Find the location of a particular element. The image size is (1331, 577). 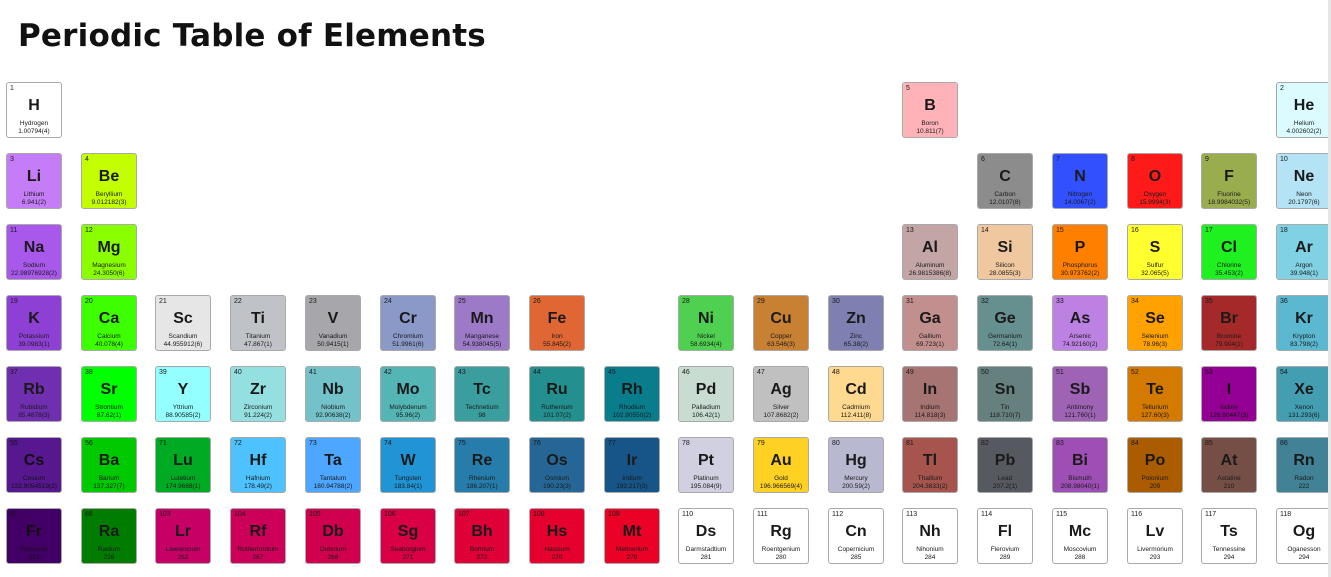

element-cell-fr: 87 Fr Francium 223 is located at coordinates (34, 536).